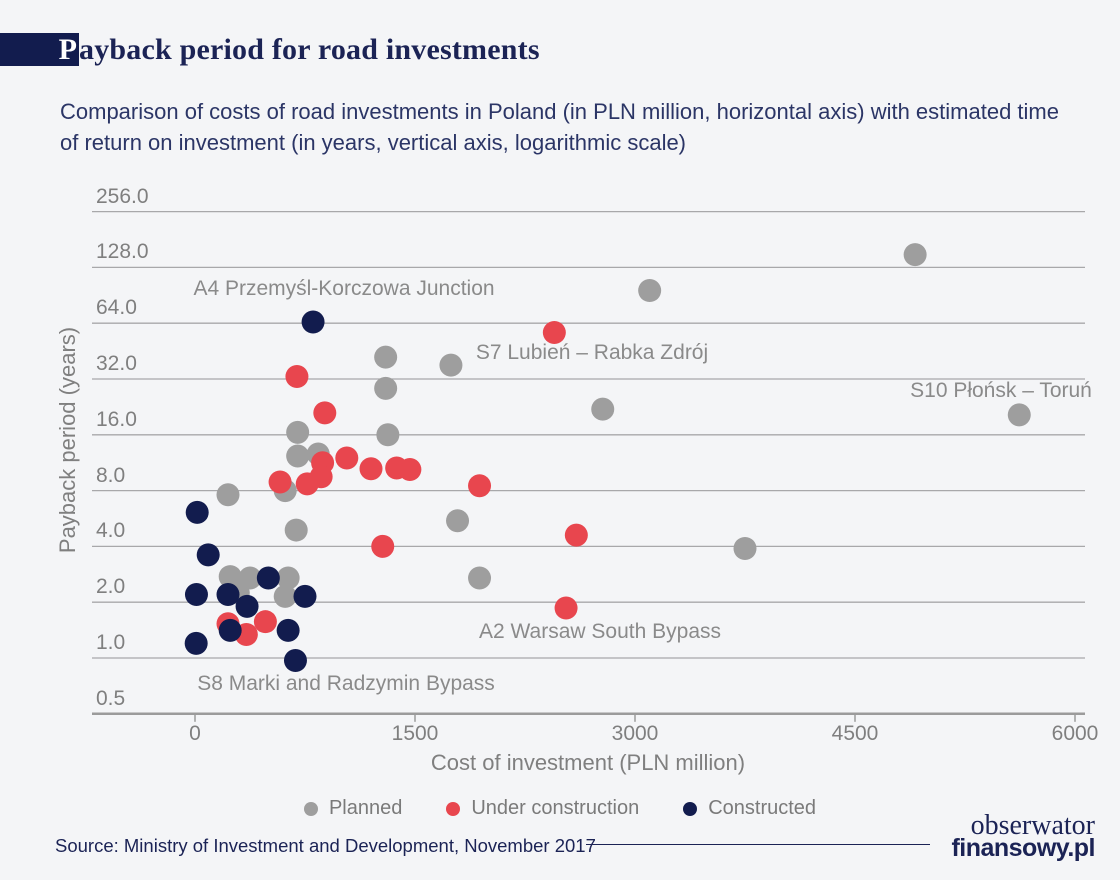 This screenshot has width=1120, height=880. Describe the element at coordinates (67, 440) in the screenshot. I see `y-axis-title: Payback period (years)` at that location.